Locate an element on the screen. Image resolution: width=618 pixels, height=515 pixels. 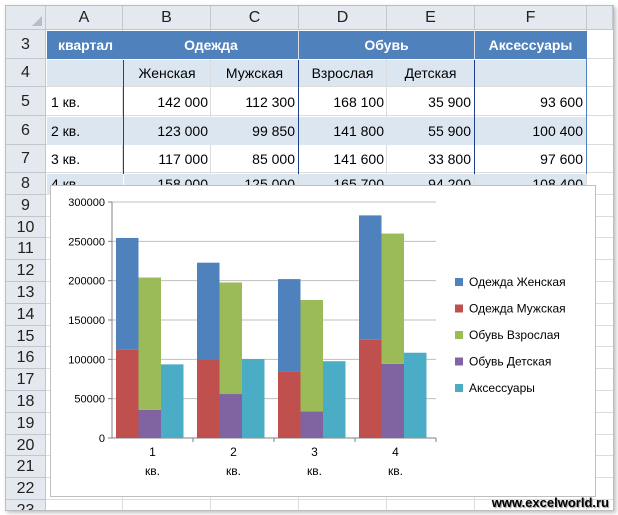
cell-b3-merged: Одежда is located at coordinates (211, 45).